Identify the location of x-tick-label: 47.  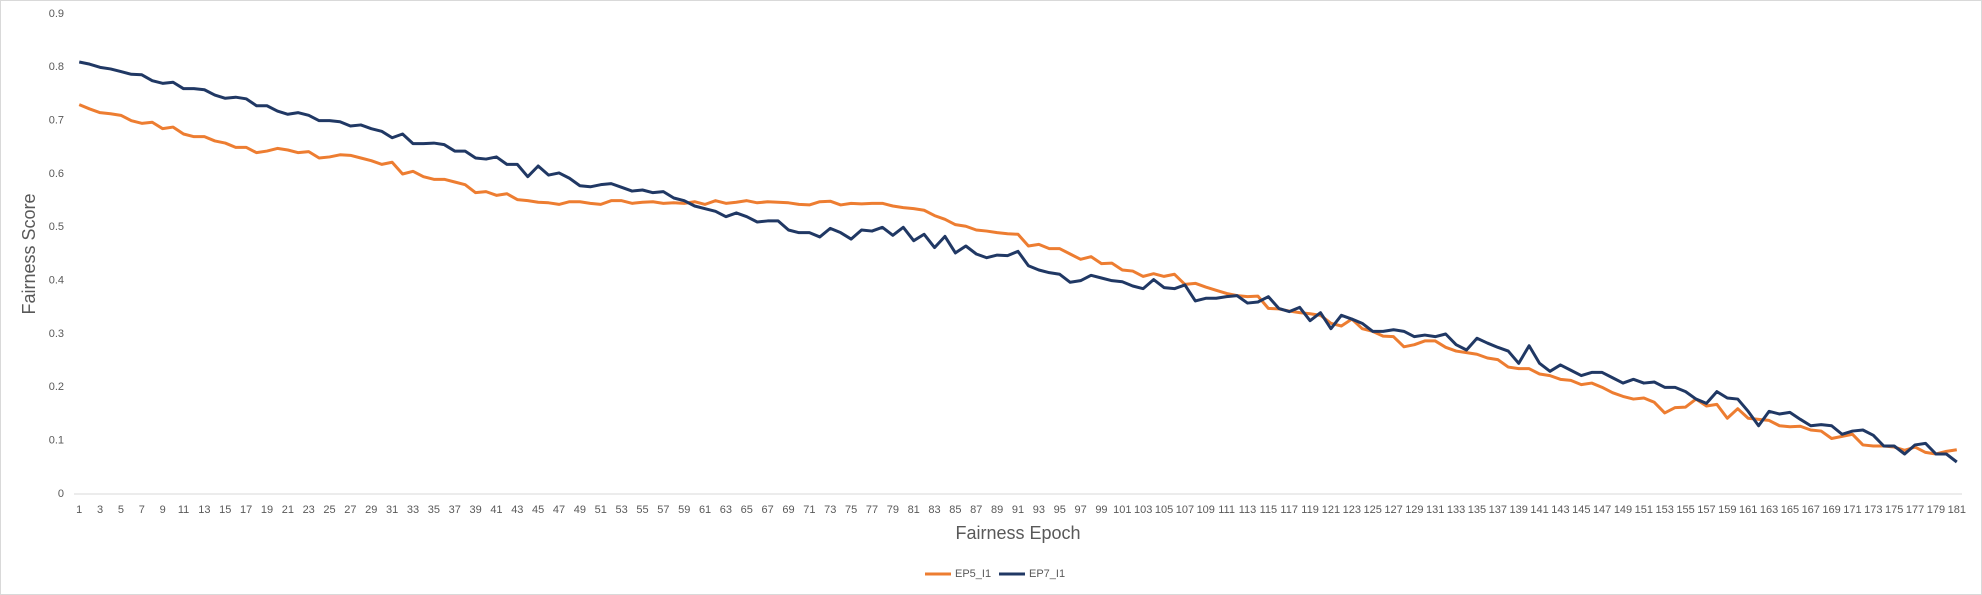
(559, 510).